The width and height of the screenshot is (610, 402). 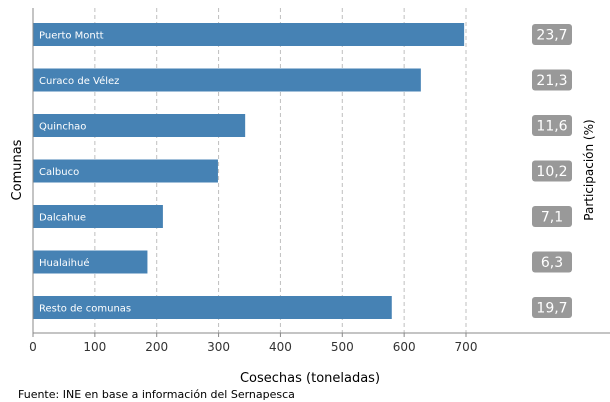 I want to click on x-tick-label: 500, so click(x=342, y=347).